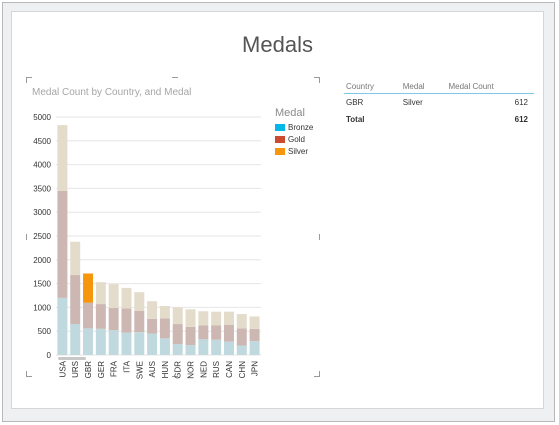  Describe the element at coordinates (62, 326) in the screenshot. I see `bar-usa-bronze` at that location.